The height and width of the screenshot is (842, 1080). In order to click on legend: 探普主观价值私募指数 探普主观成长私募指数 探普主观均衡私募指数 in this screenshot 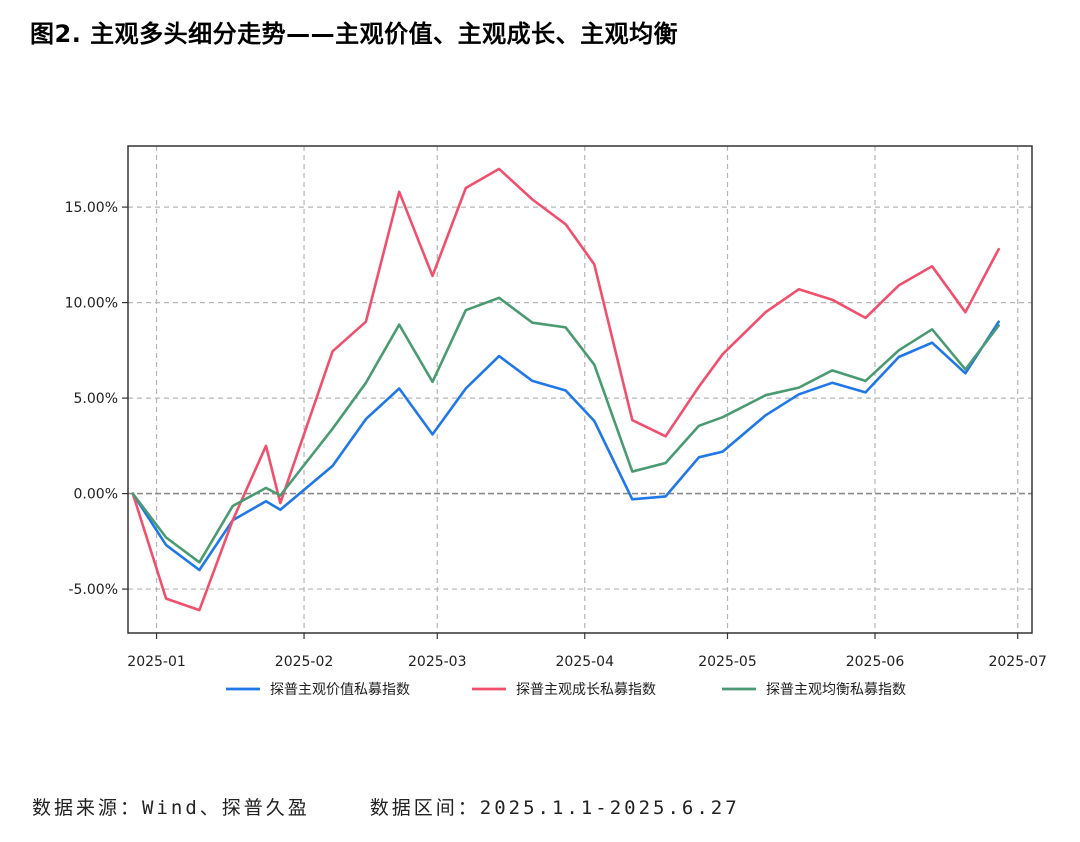, I will do `click(566, 690)`.